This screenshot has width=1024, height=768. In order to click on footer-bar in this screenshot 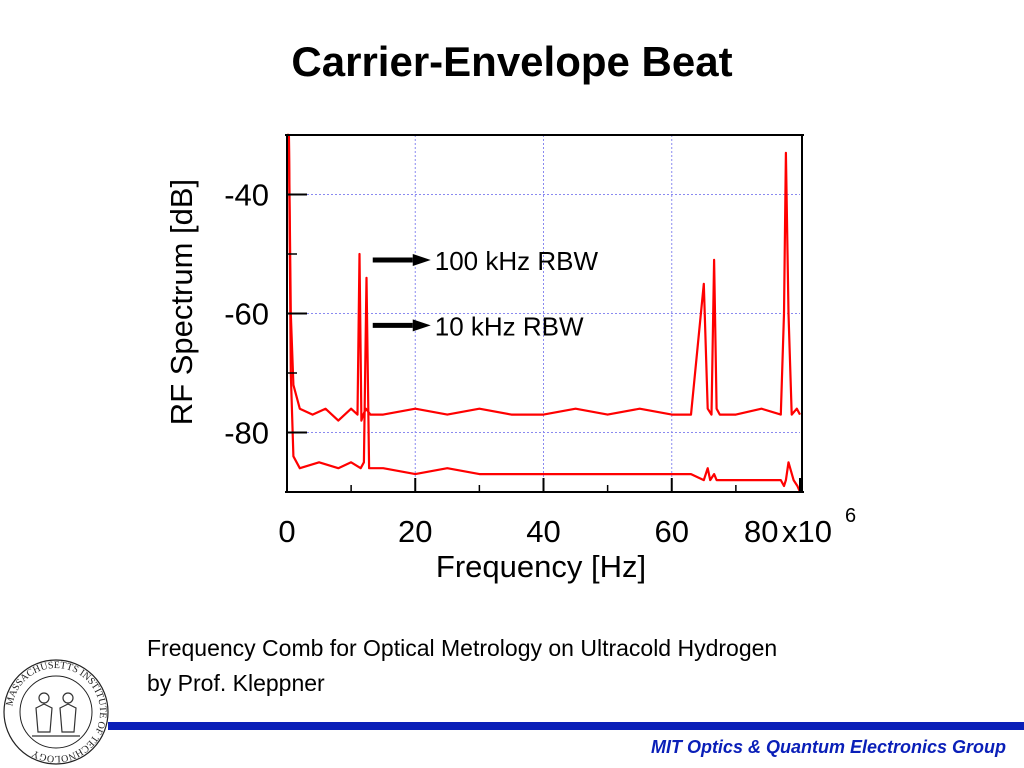, I will do `click(566, 726)`.